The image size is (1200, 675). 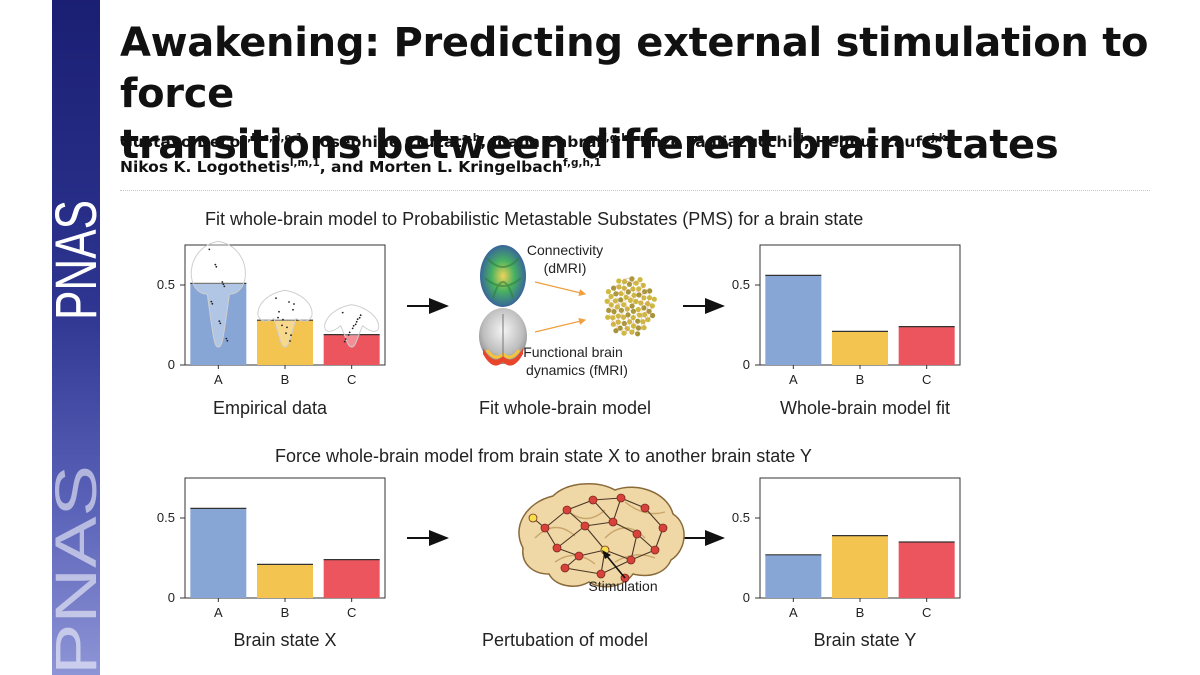 I want to click on author-name: Gustavo Deco, so click(x=180, y=142).